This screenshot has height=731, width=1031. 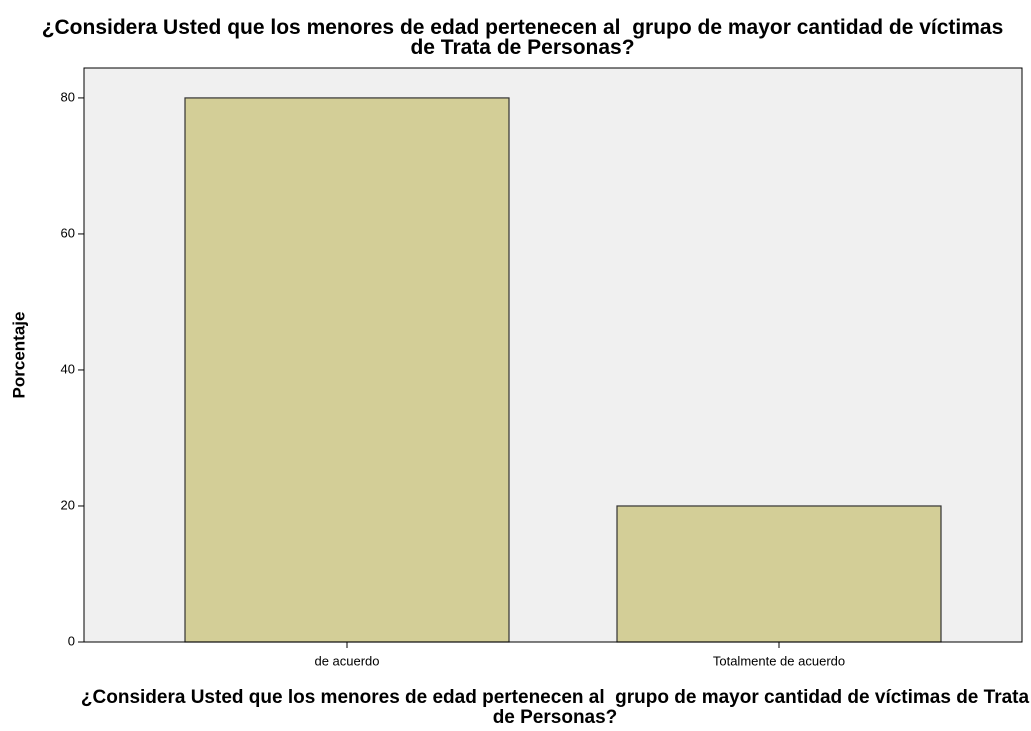 I want to click on y-tick-label: 40, so click(x=68, y=368).